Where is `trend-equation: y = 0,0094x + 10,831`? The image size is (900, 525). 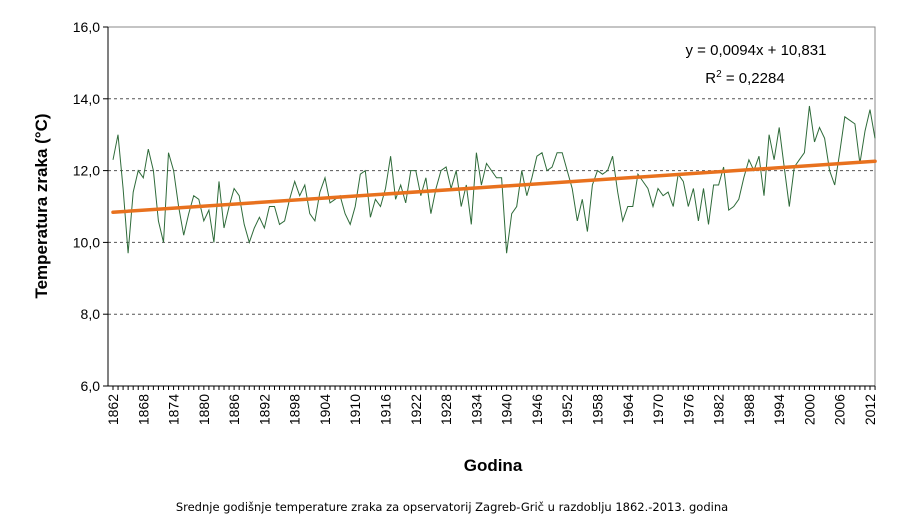
trend-equation: y = 0,0094x + 10,831 is located at coordinates (756, 50).